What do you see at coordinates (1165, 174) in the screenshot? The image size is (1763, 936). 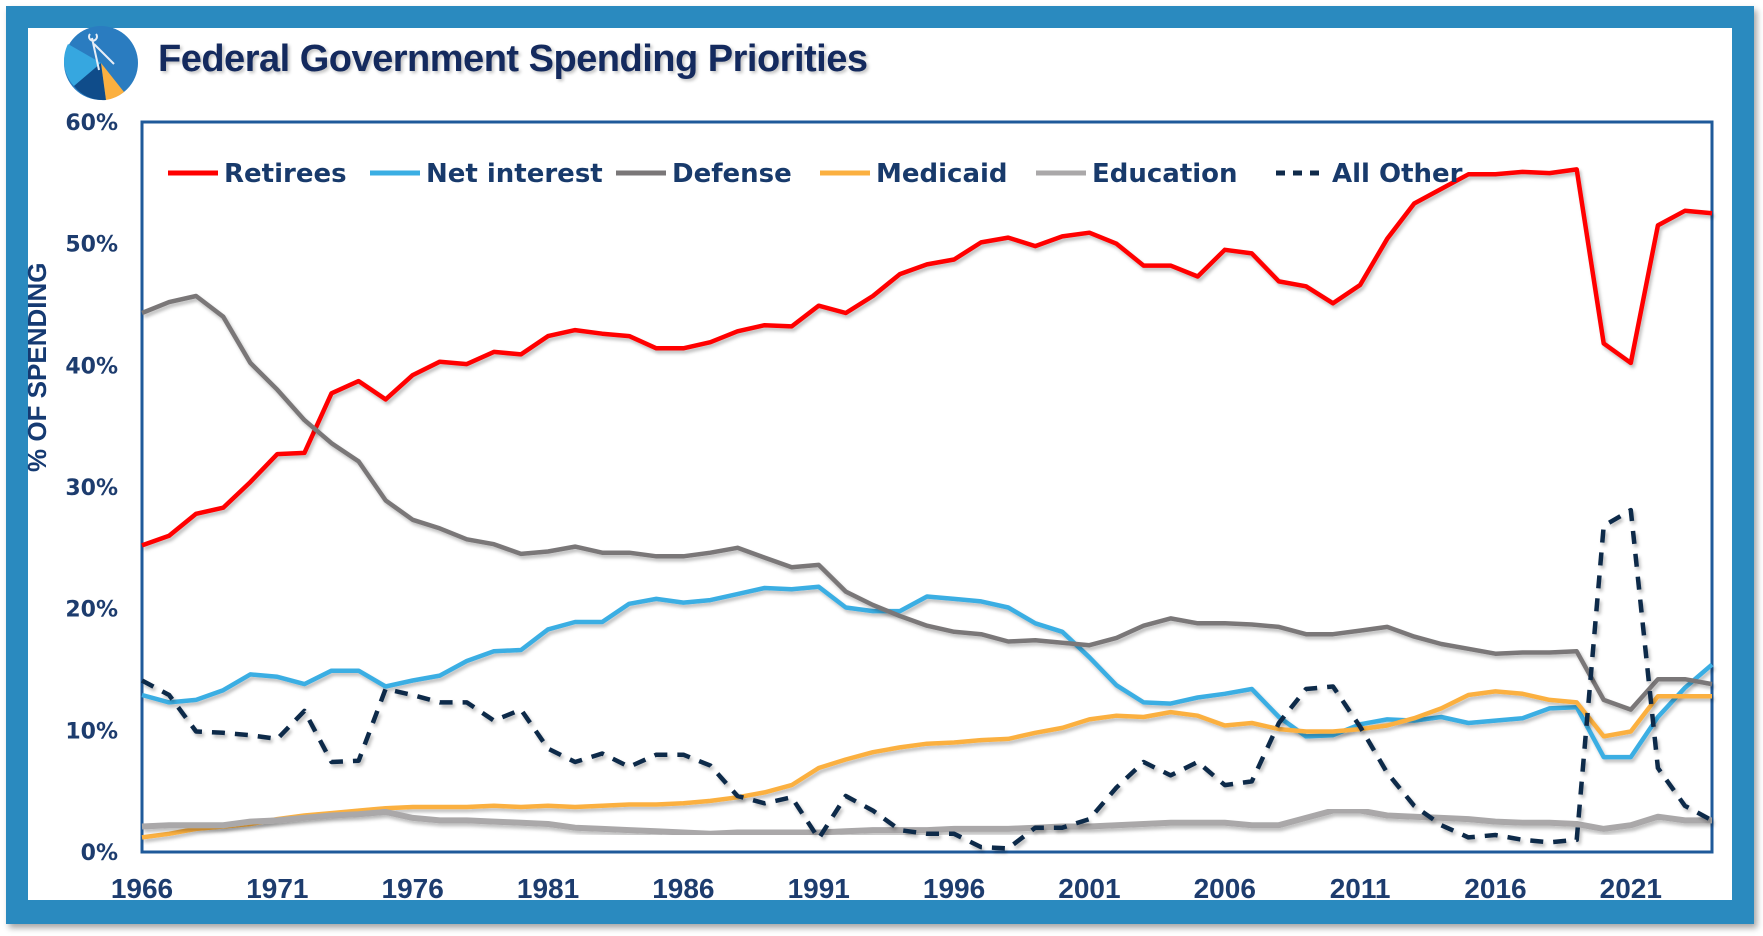 I see `legend-label-education: Education` at bounding box center [1165, 174].